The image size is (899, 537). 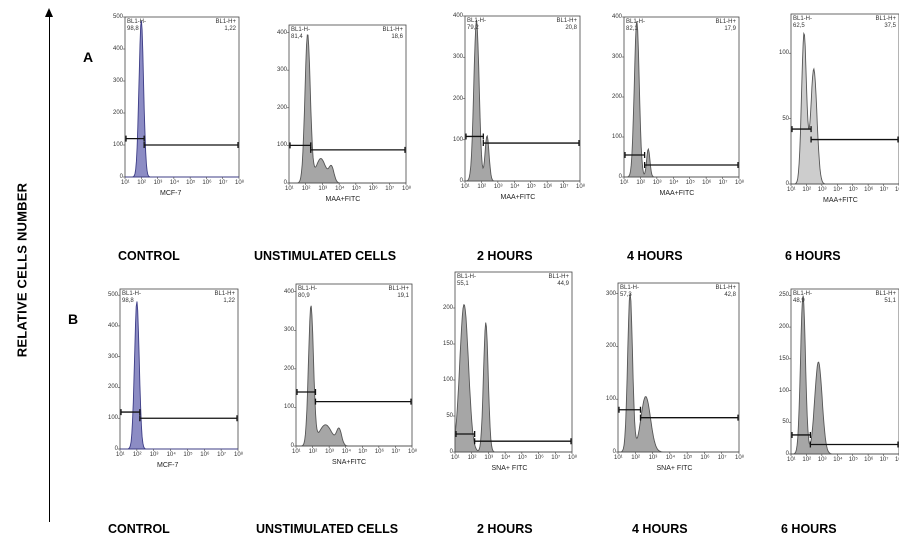 What do you see at coordinates (133, 28) in the screenshot?
I see `gate-negative-percent: 98,8` at bounding box center [133, 28].